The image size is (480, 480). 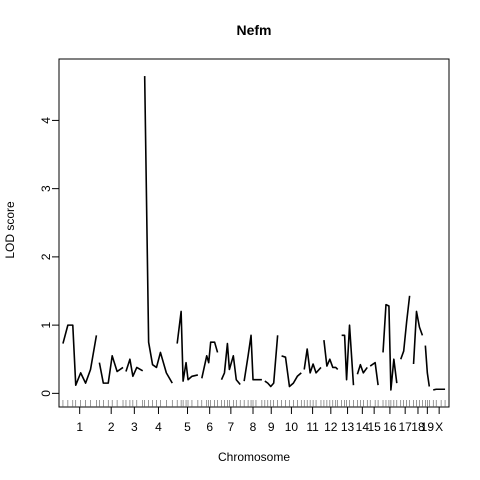 What do you see at coordinates (390, 427) in the screenshot?
I see `x-tick-label-chr-16: 16` at bounding box center [390, 427].